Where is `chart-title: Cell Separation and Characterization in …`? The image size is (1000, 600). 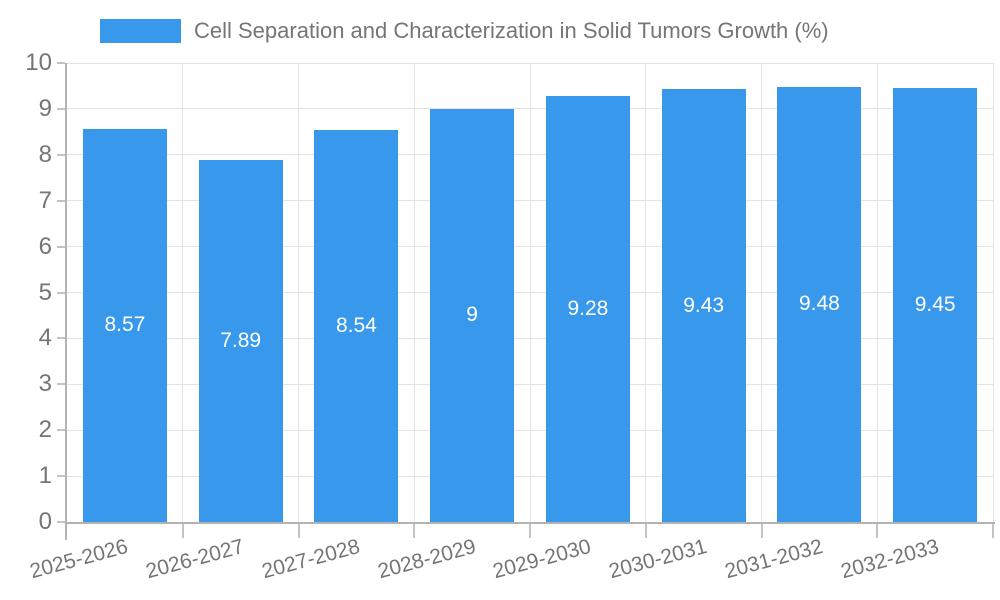
chart-title: Cell Separation and Characterization in … is located at coordinates (511, 30).